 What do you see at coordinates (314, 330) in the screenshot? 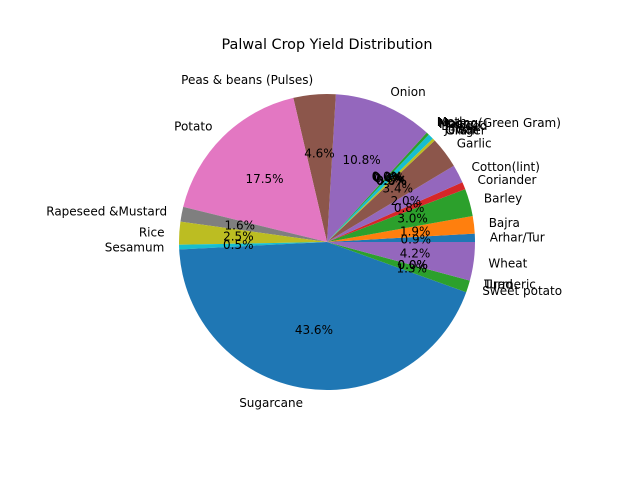
I see `slice-percent-sugarcane: 43.6%` at bounding box center [314, 330].